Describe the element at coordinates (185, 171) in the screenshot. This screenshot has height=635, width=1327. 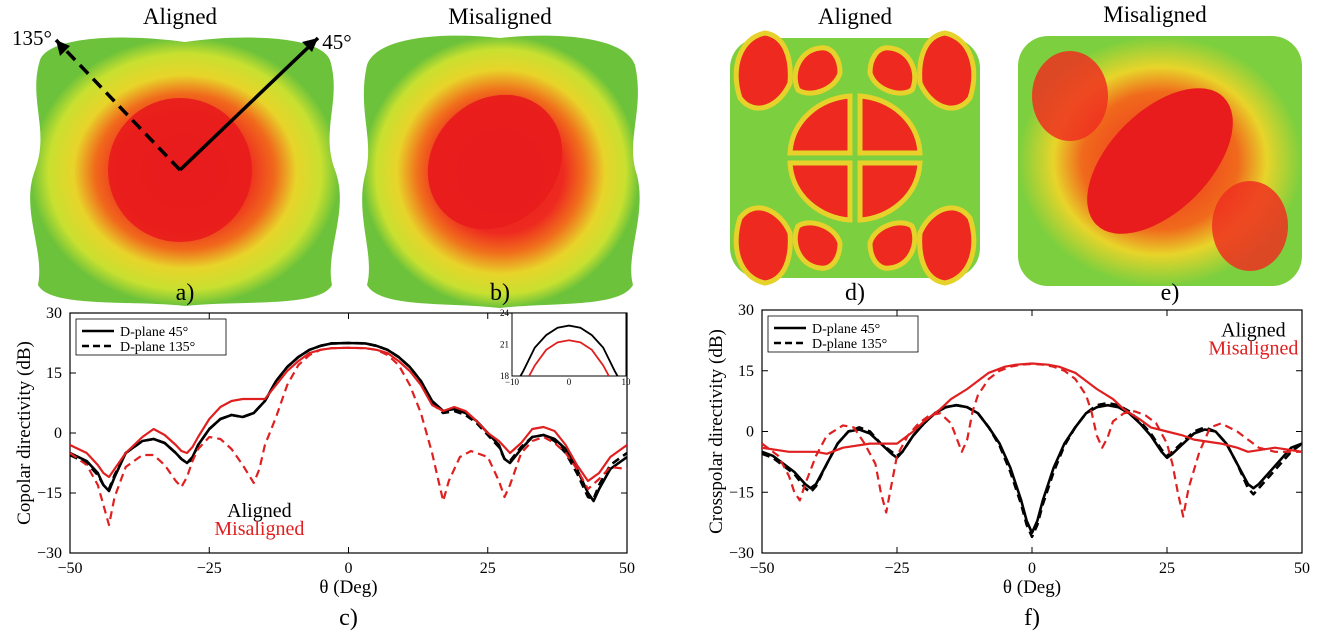
I see `radiation-pattern-aligned` at that location.